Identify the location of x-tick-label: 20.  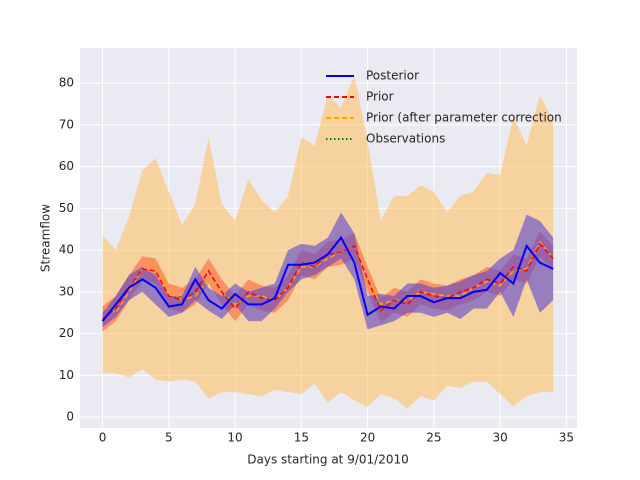
(367, 438).